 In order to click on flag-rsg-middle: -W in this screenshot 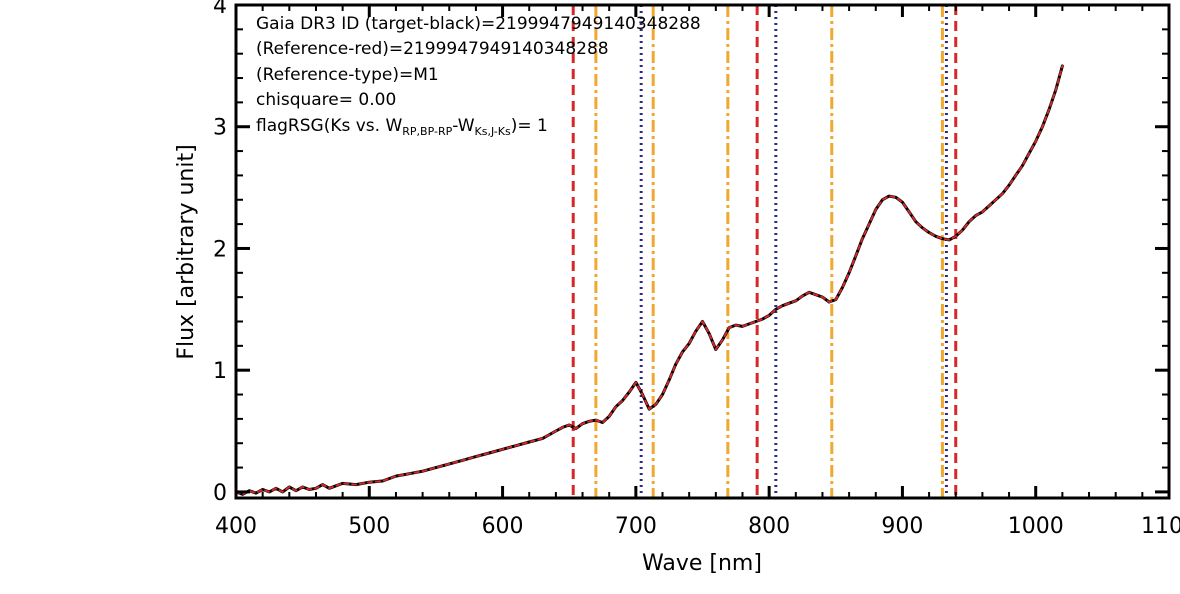, I will do `click(463, 126)`.